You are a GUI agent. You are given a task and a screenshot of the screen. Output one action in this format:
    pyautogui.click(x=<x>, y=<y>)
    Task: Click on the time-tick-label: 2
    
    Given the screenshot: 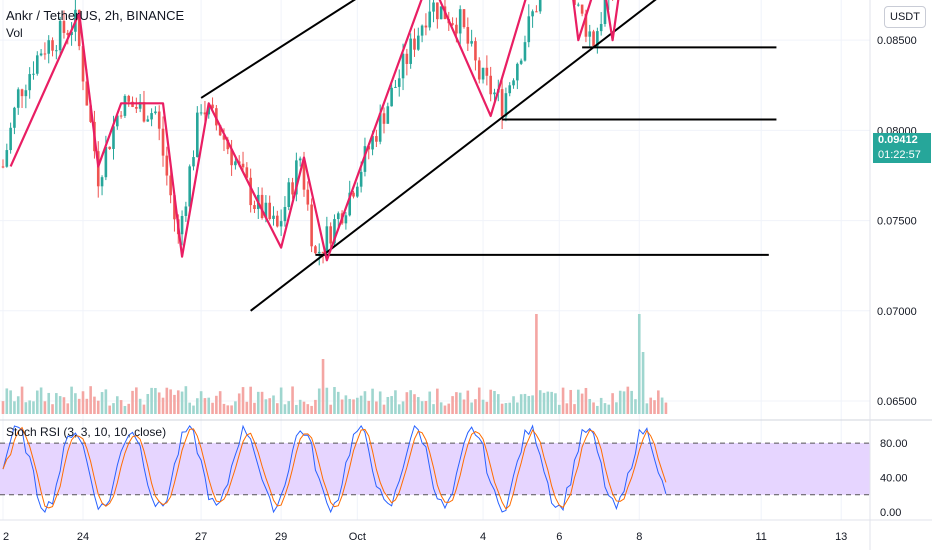 What is the action you would take?
    pyautogui.click(x=6, y=537)
    